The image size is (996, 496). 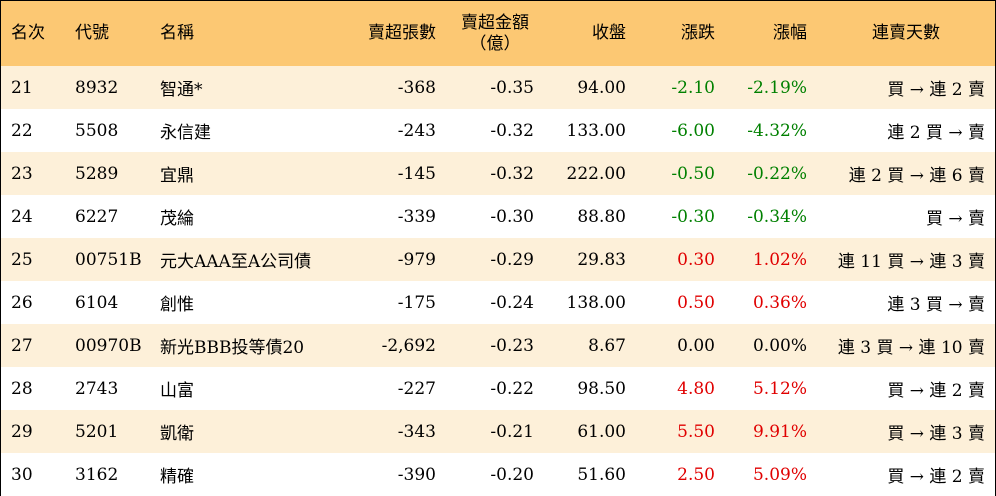 What do you see at coordinates (177, 477) in the screenshot?
I see `cell-name: 精確` at bounding box center [177, 477].